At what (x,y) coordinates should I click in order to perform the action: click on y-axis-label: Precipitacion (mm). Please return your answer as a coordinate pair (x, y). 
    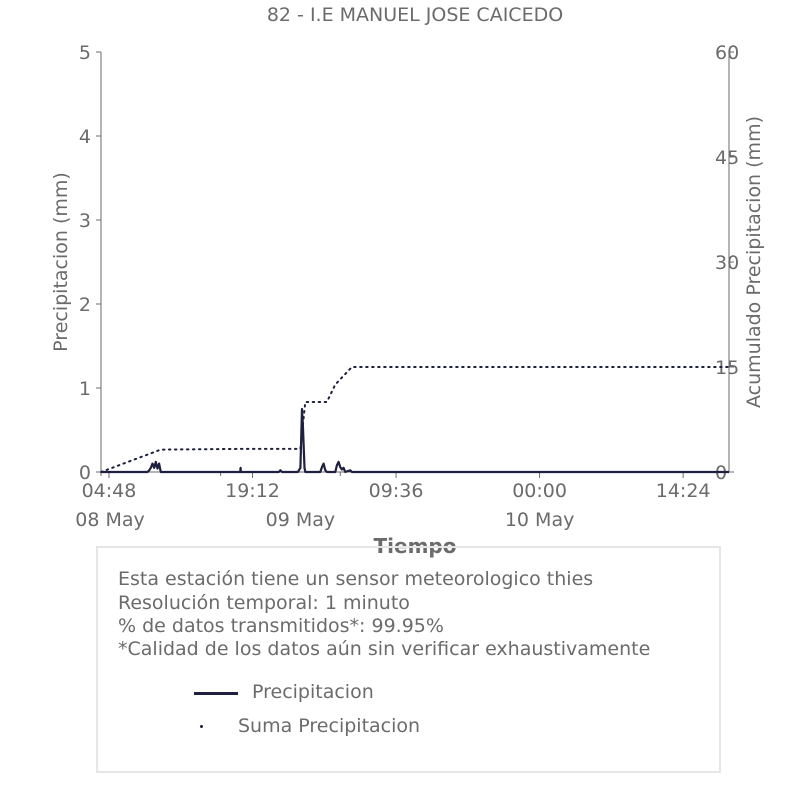
    Looking at the image, I should click on (61, 262).